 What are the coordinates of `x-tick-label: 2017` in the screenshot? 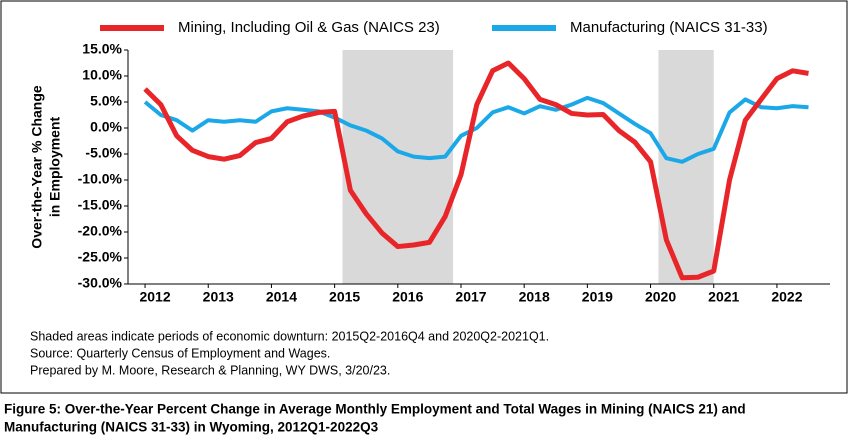 It's located at (470, 297).